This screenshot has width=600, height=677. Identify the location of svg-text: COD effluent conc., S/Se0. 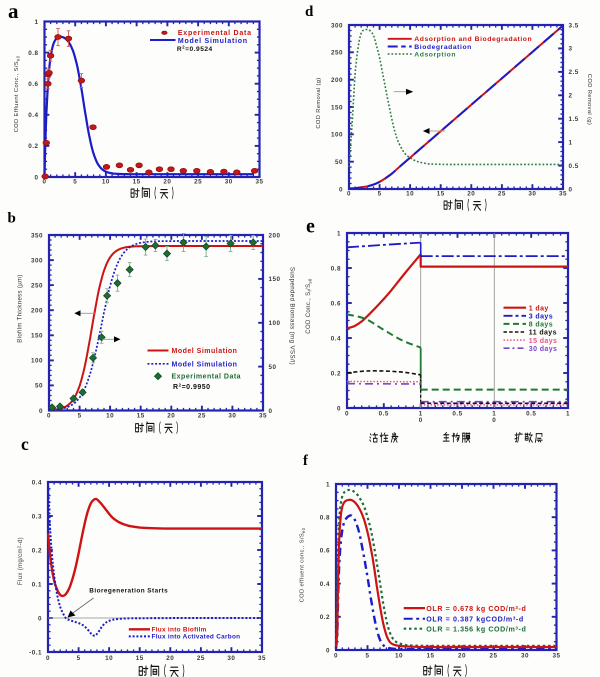
(303, 564).